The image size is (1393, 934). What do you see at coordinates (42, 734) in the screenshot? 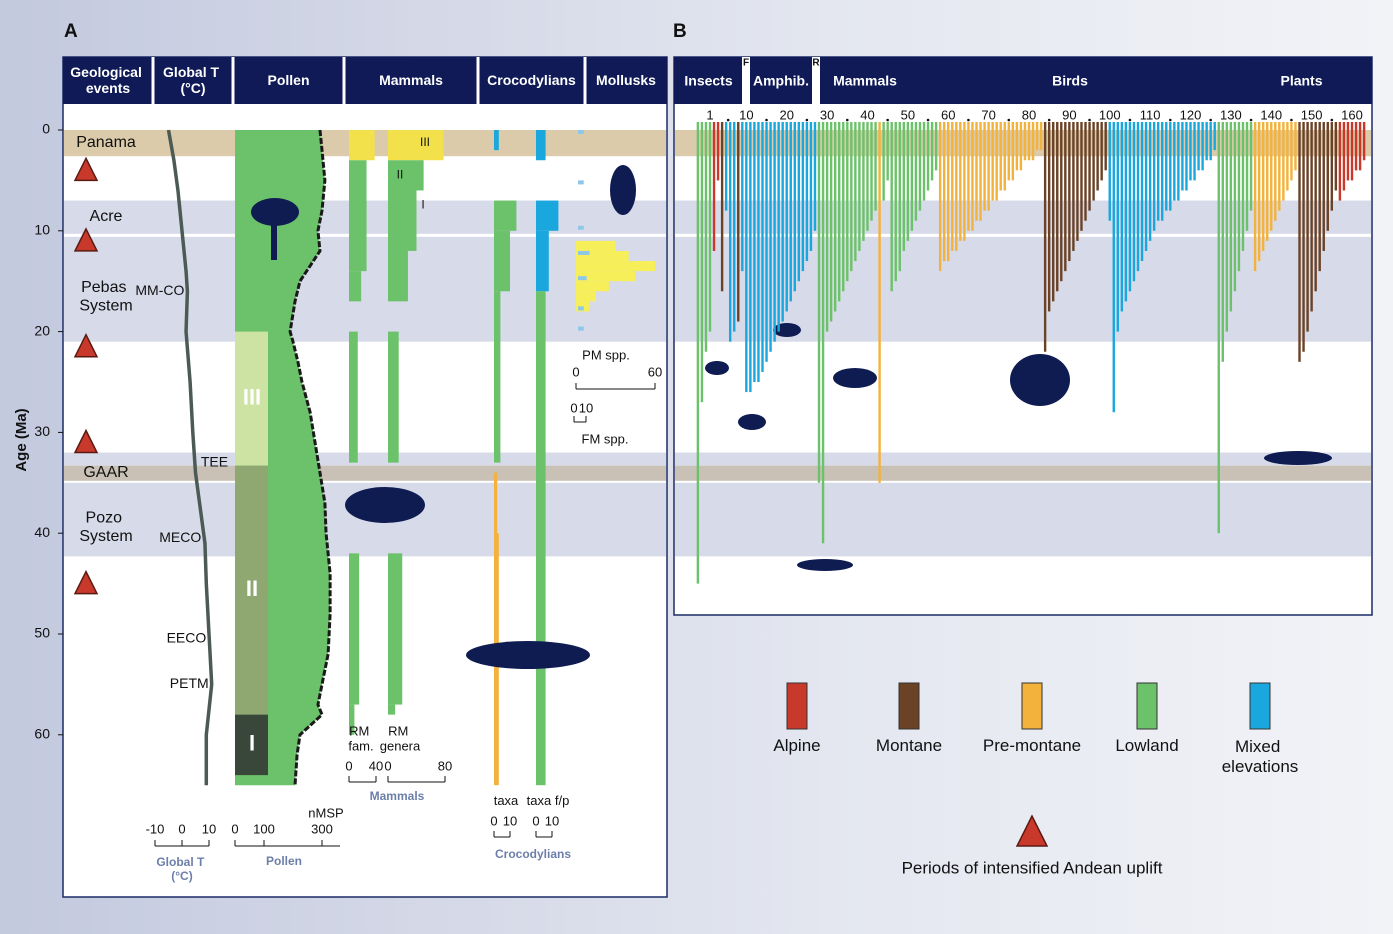
I see `y-tick-label: 60` at bounding box center [42, 734].